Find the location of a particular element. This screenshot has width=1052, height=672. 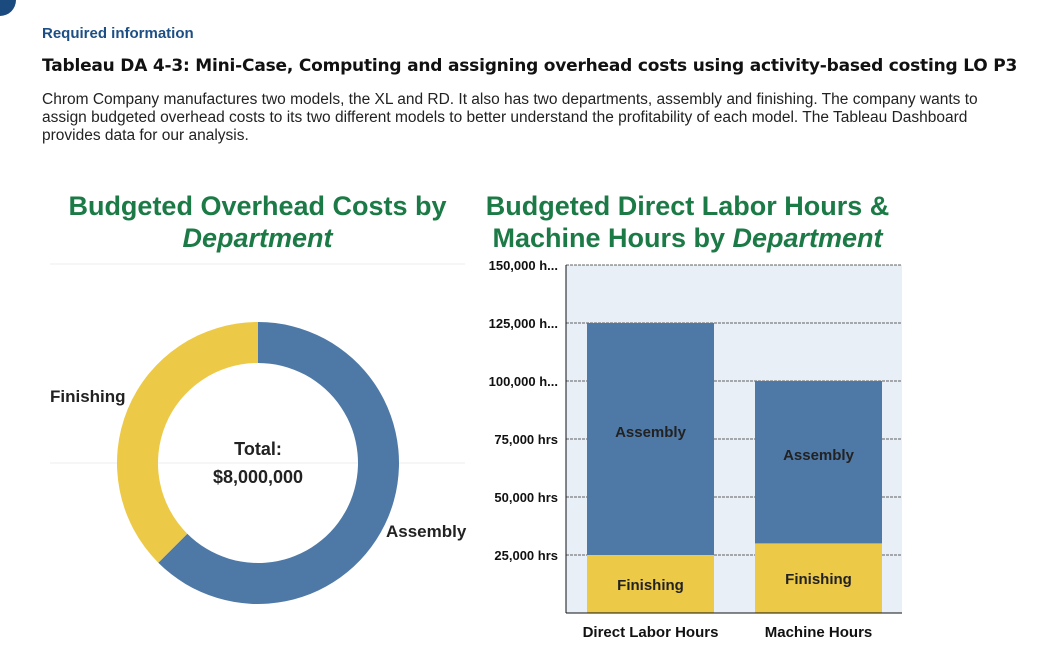

x-category-label: Direct Labor Hours is located at coordinates (651, 632).